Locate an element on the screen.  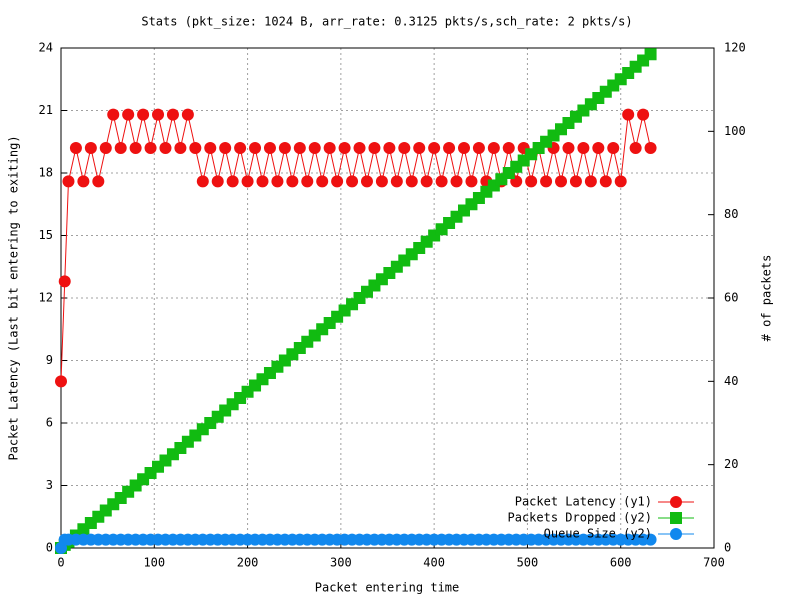
y2-tick-label: 60 is located at coordinates (731, 298).